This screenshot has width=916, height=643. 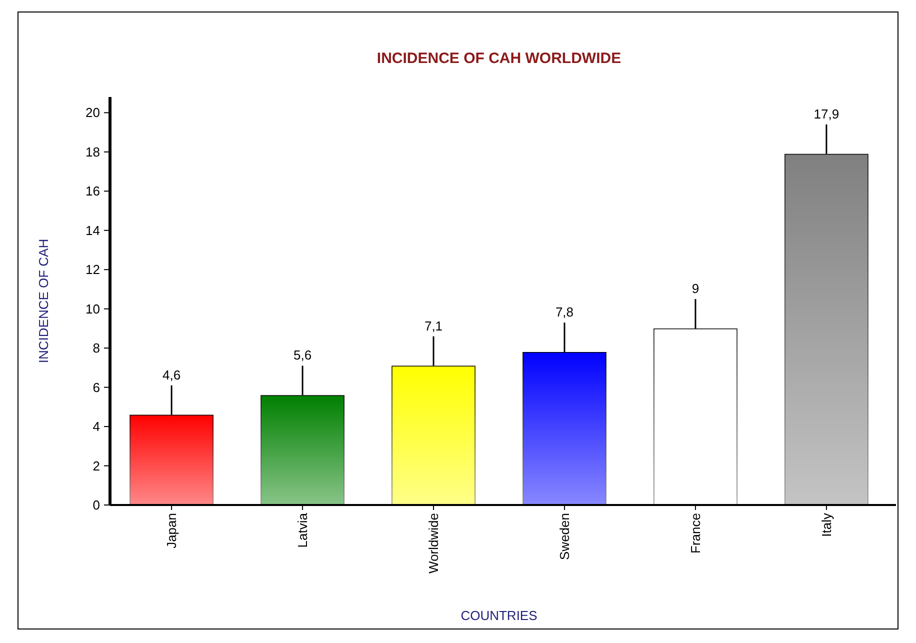 What do you see at coordinates (93, 230) in the screenshot?
I see `y-tick-label: 14` at bounding box center [93, 230].